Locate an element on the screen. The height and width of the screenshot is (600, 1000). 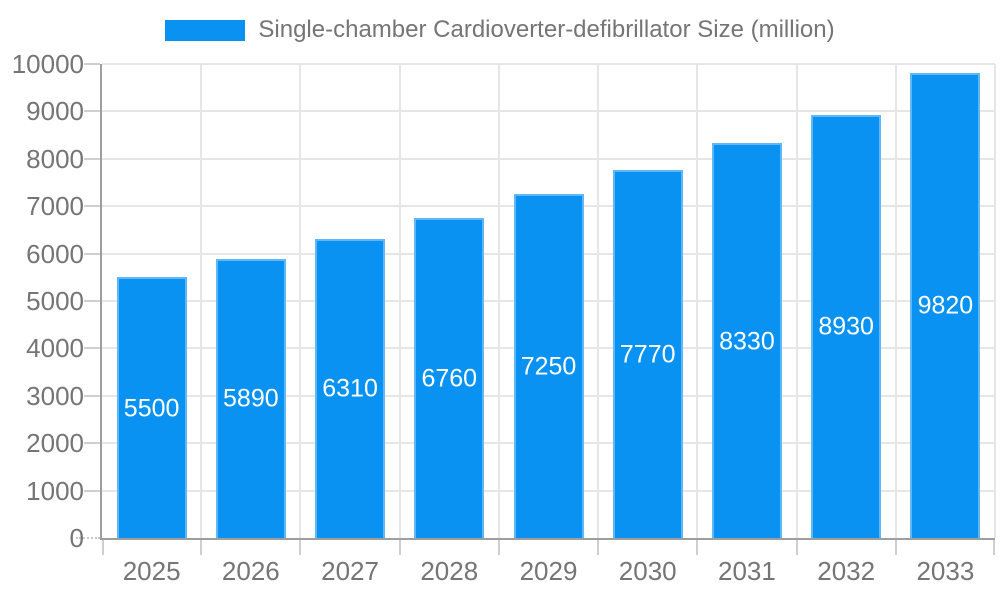
bar-2026: 5890 is located at coordinates (250, 398).